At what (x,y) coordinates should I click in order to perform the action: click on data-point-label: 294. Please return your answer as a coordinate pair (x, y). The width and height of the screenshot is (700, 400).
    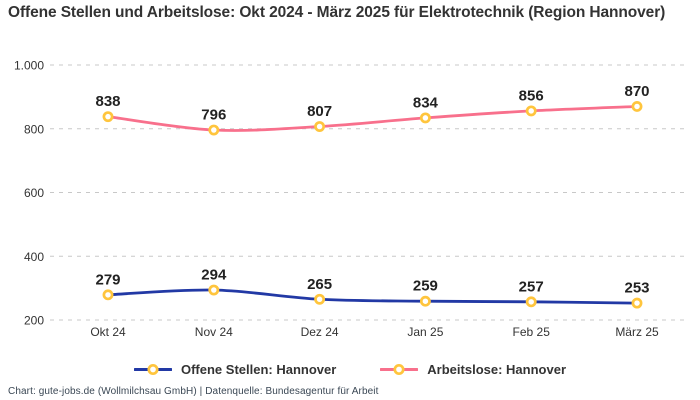
    Looking at the image, I should click on (214, 275).